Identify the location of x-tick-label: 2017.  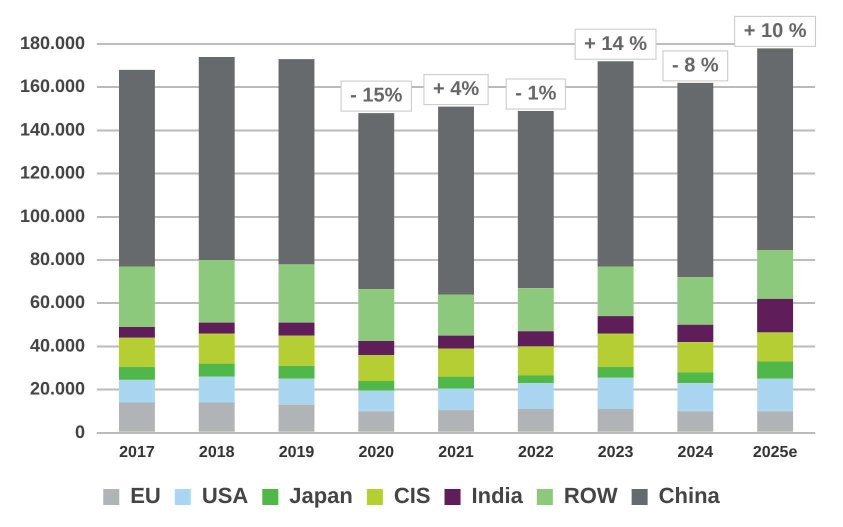
(137, 452).